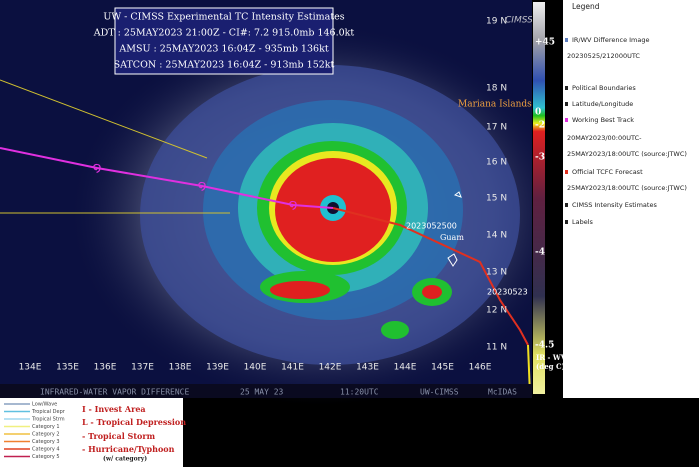 This screenshot has height=467, width=699. Describe the element at coordinates (603, 56) in the screenshot. I see `legend-item: 20230525/212000UTC` at that location.